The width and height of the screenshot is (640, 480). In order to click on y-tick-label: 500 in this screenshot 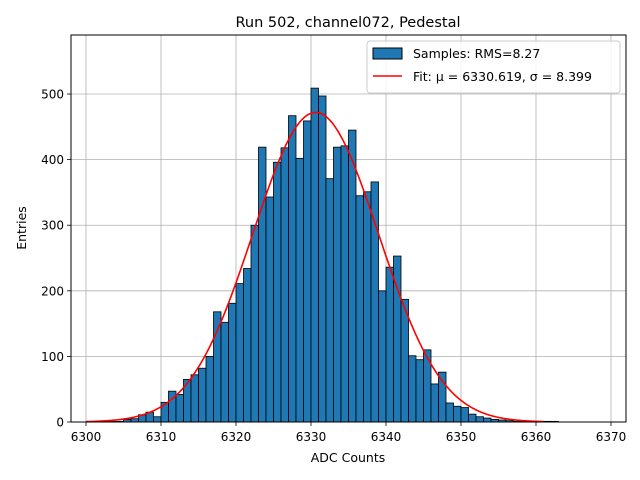, I will do `click(52, 95)`.